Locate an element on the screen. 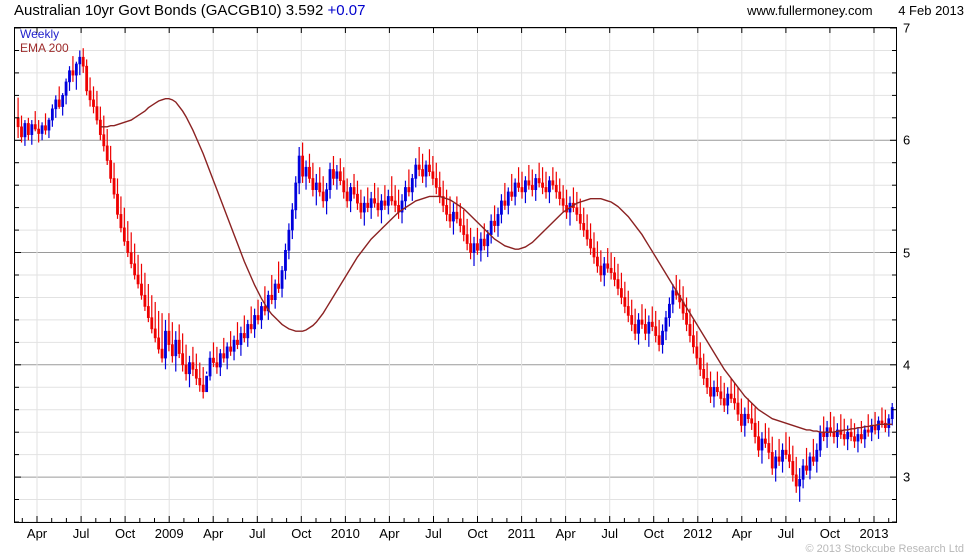  chart-legend: Weekly EMA 200 is located at coordinates (44, 41).